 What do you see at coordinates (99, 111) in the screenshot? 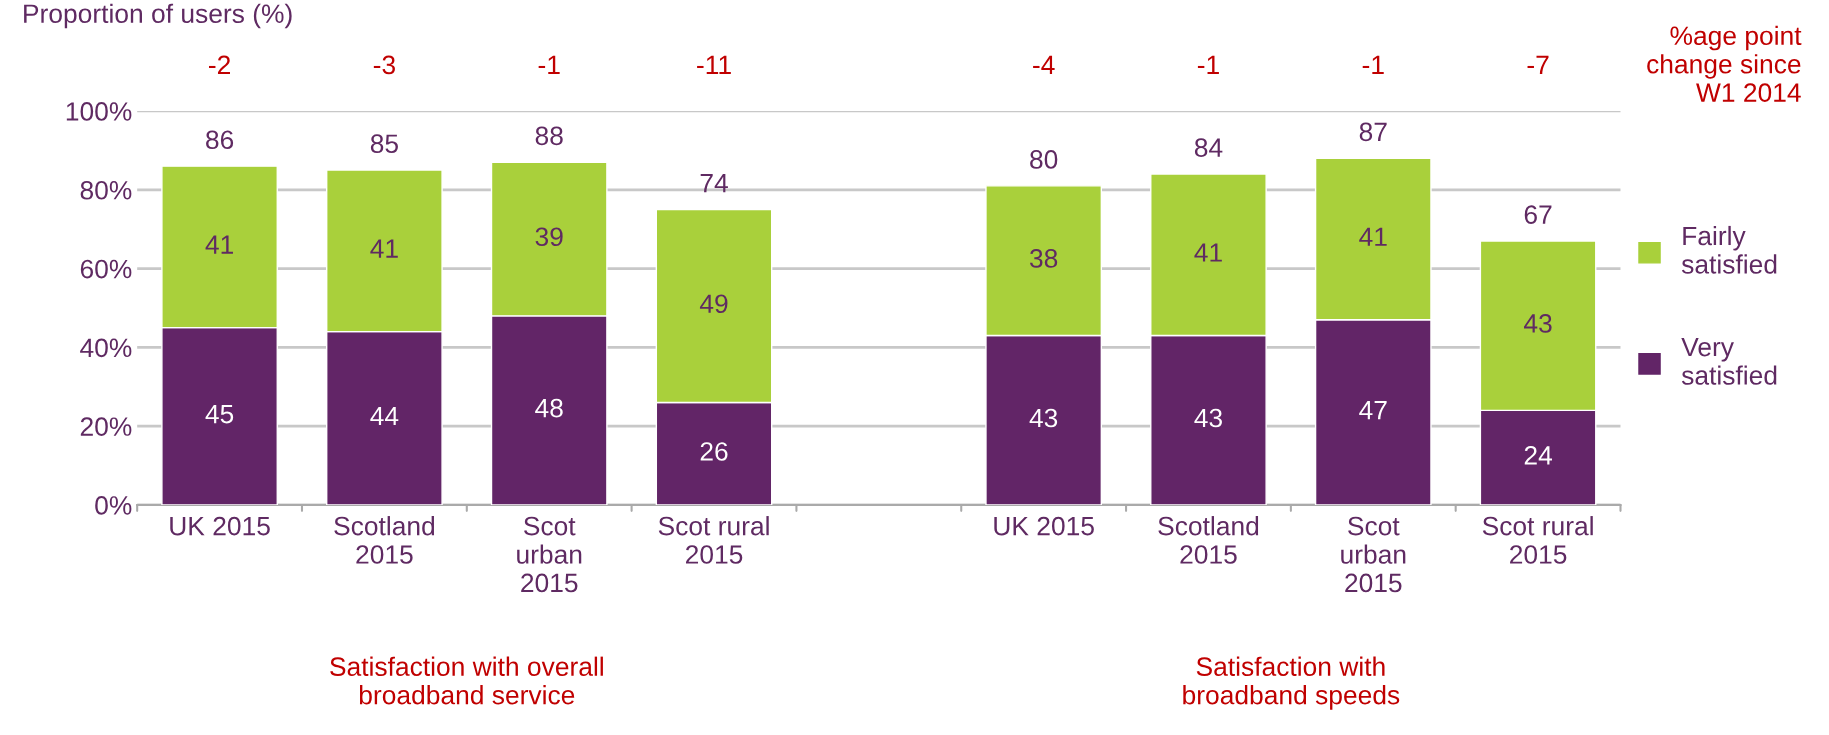
I see `y-tick-label: 100%` at bounding box center [99, 111].